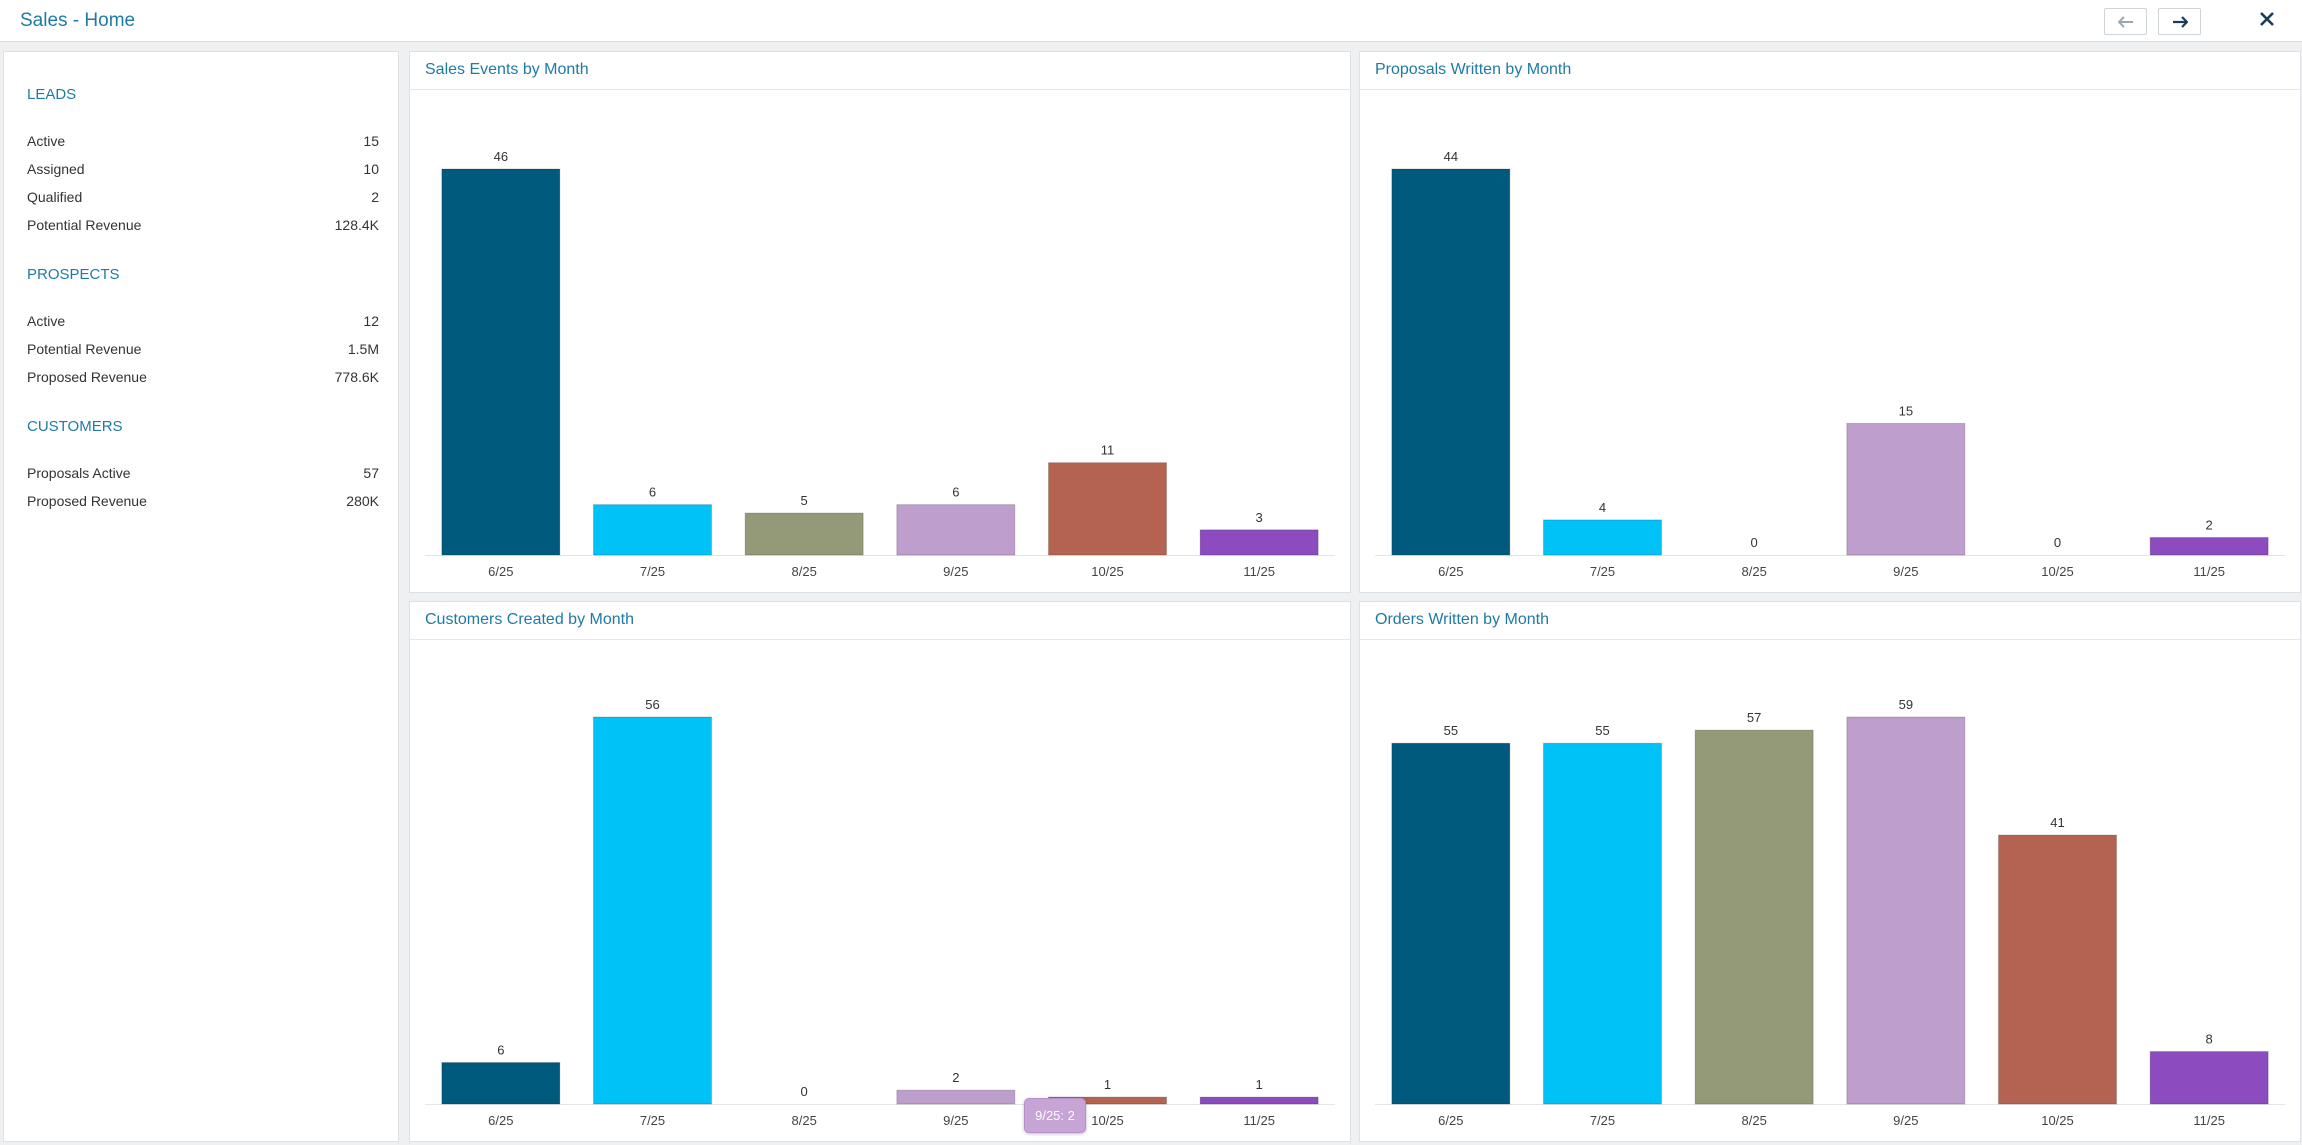 The image size is (2302, 1145). Describe the element at coordinates (87, 501) in the screenshot. I see `row-label: Proposed Revenue` at that location.